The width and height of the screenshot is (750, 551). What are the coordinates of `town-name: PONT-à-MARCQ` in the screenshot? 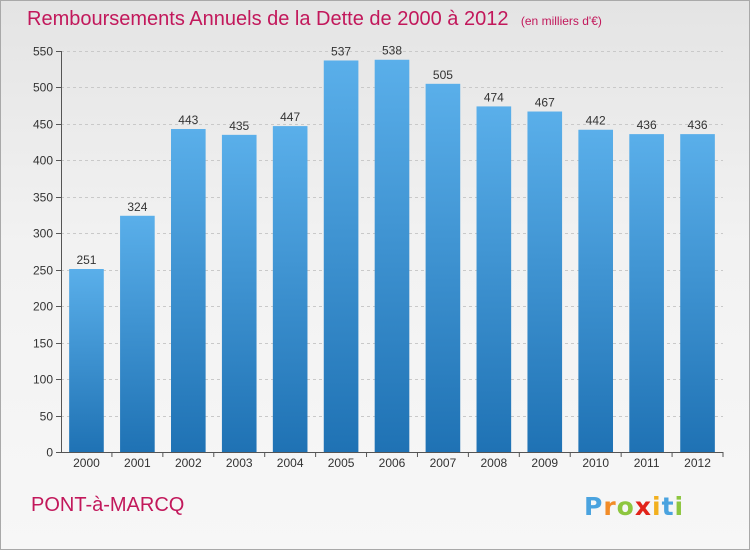 It's located at (108, 505).